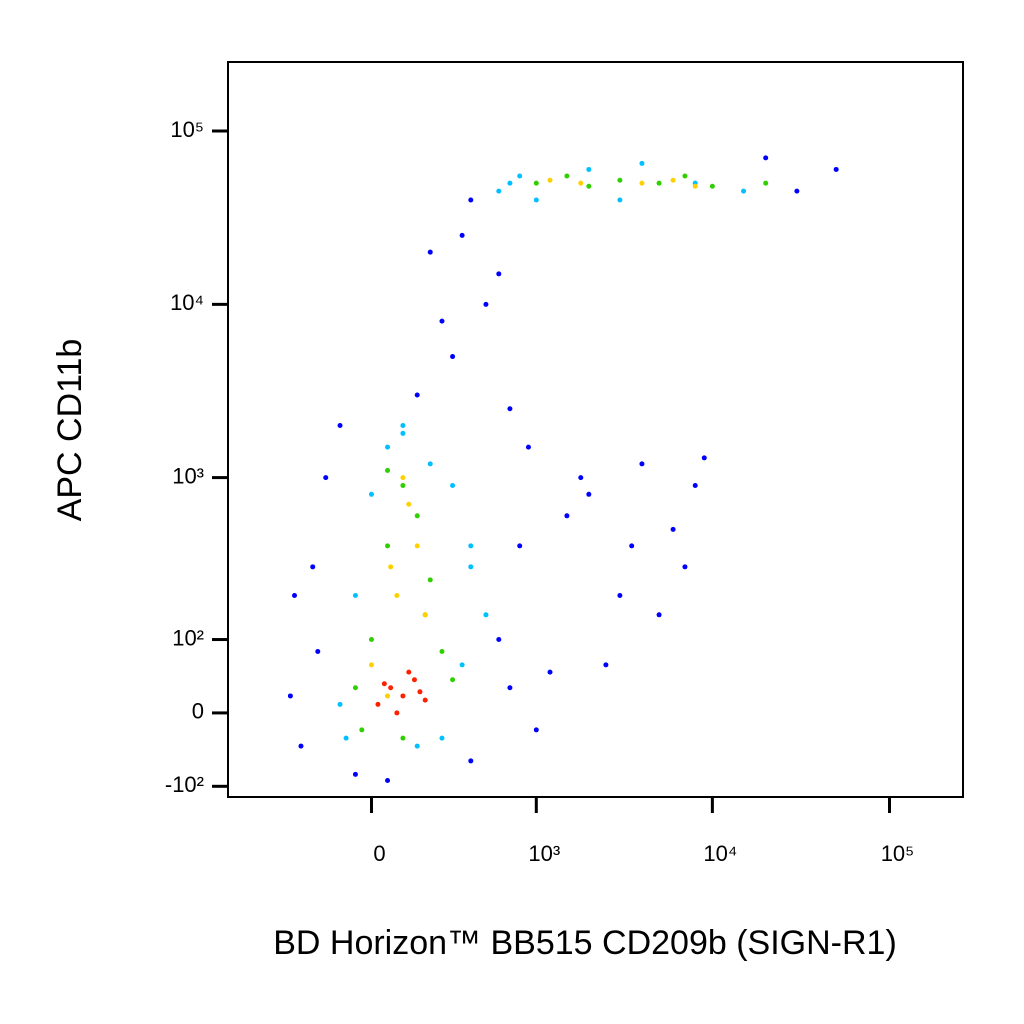 This screenshot has width=1024, height=1024. I want to click on y-tick-label: 0, so click(198, 711).